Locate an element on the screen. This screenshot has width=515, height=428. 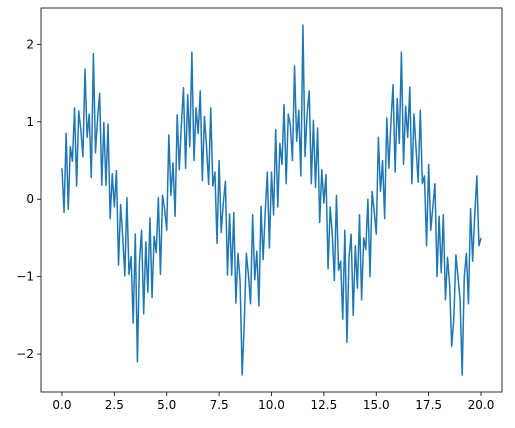
x-tick-label: 12.5 is located at coordinates (324, 405).